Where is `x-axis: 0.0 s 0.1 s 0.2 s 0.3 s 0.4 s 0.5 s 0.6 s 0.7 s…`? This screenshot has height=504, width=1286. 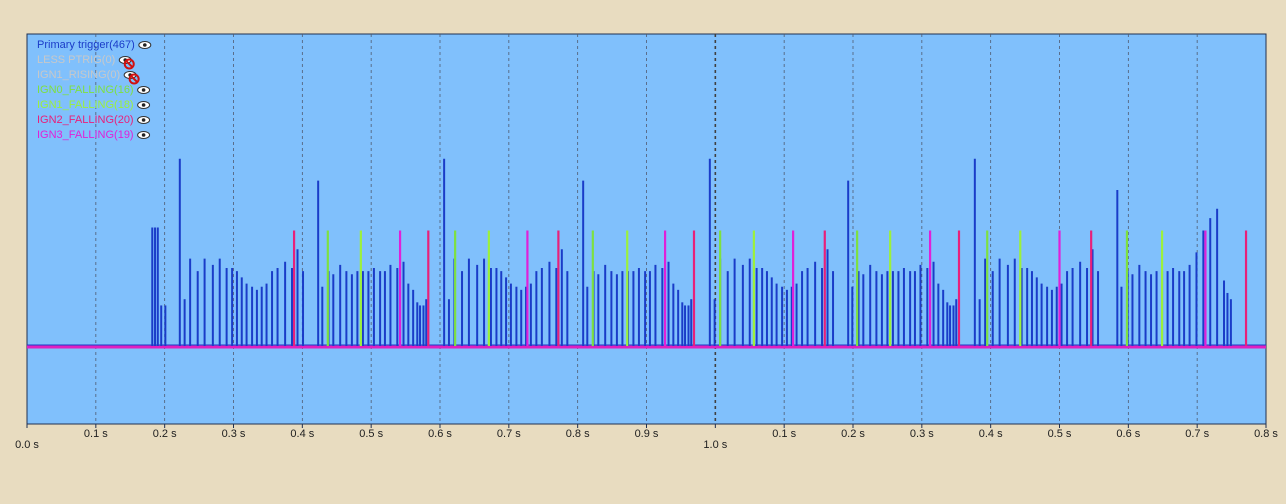
x-axis: 0.0 s 0.1 s 0.2 s 0.3 s 0.4 s 0.5 s 0.6 s 0.7 s… is located at coordinates (646, 437).